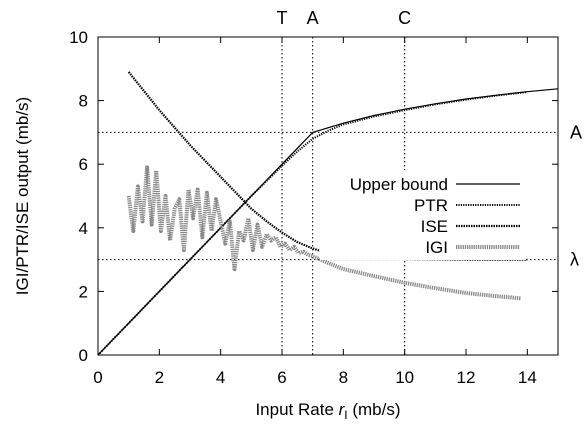 The image size is (587, 426). Describe the element at coordinates (83, 101) in the screenshot. I see `y-tick-label: 8` at that location.